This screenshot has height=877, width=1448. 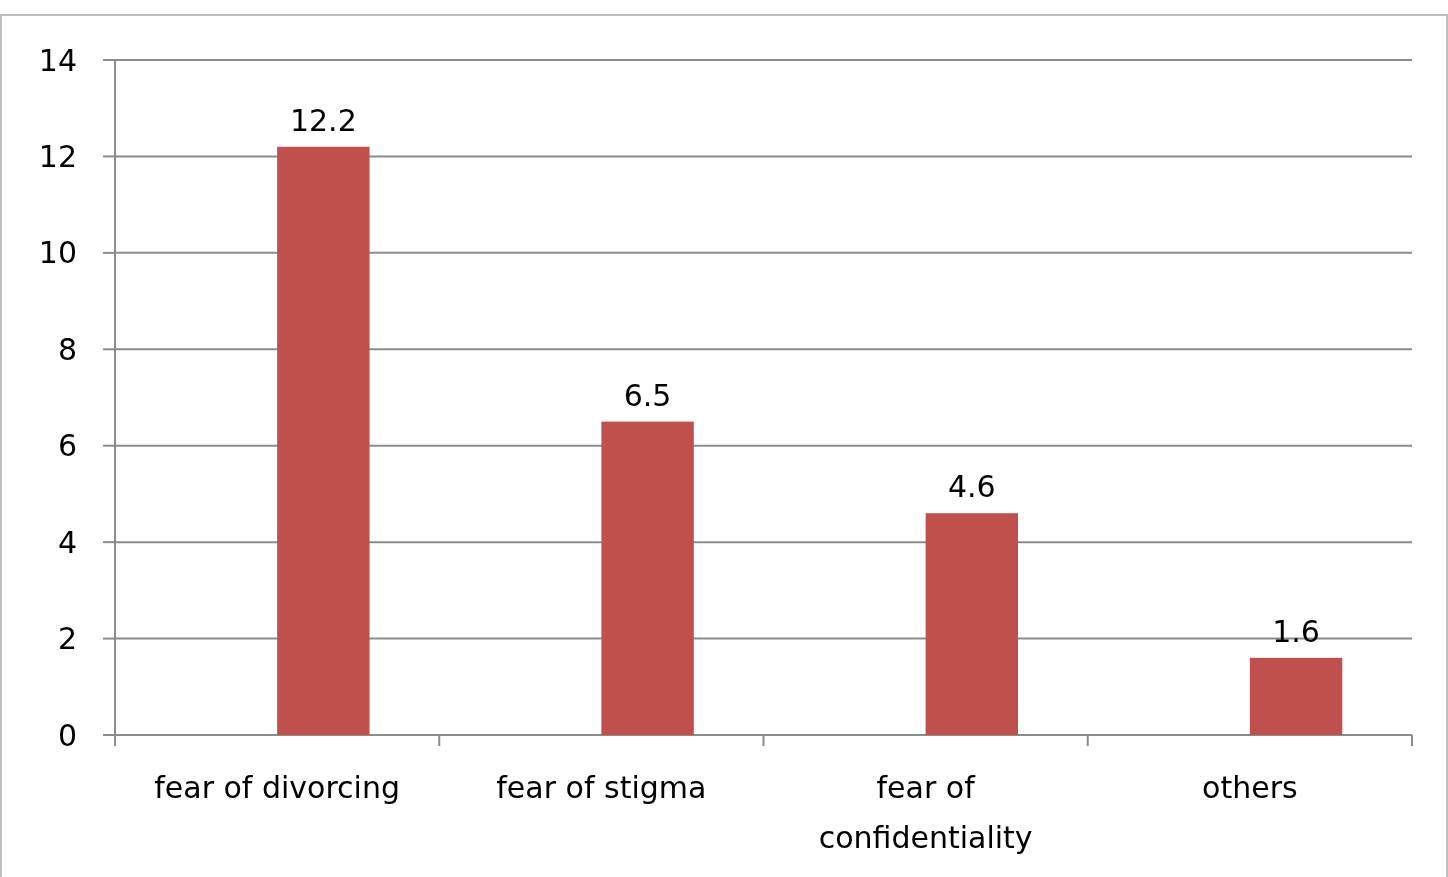 I want to click on y-tick-label: 8, so click(x=67, y=349).